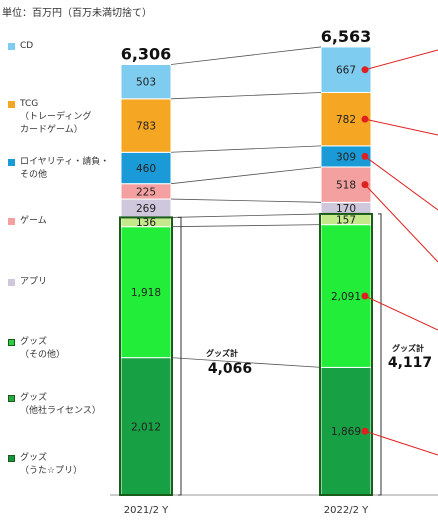  Describe the element at coordinates (56, 117) in the screenshot. I see `legend-label: TCG （トレーディング カードゲーム）` at that location.